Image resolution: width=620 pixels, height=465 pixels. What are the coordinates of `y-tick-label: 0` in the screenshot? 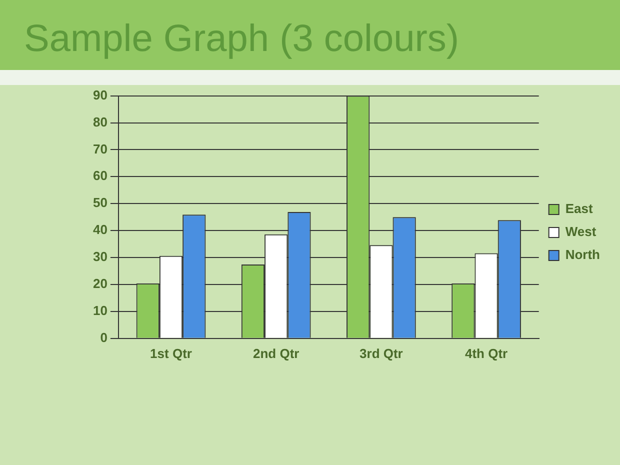 It's located at (104, 337).